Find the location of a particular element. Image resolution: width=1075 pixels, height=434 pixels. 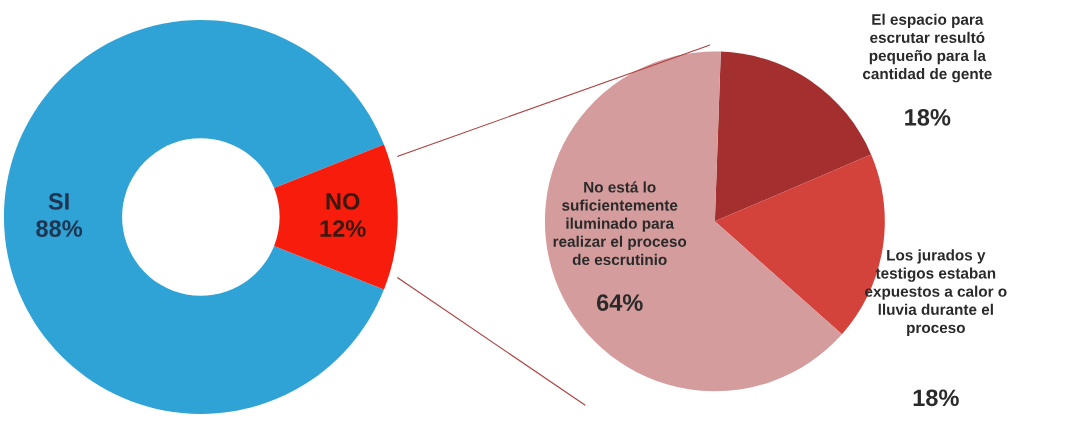

data-label: 12% is located at coordinates (343, 228).